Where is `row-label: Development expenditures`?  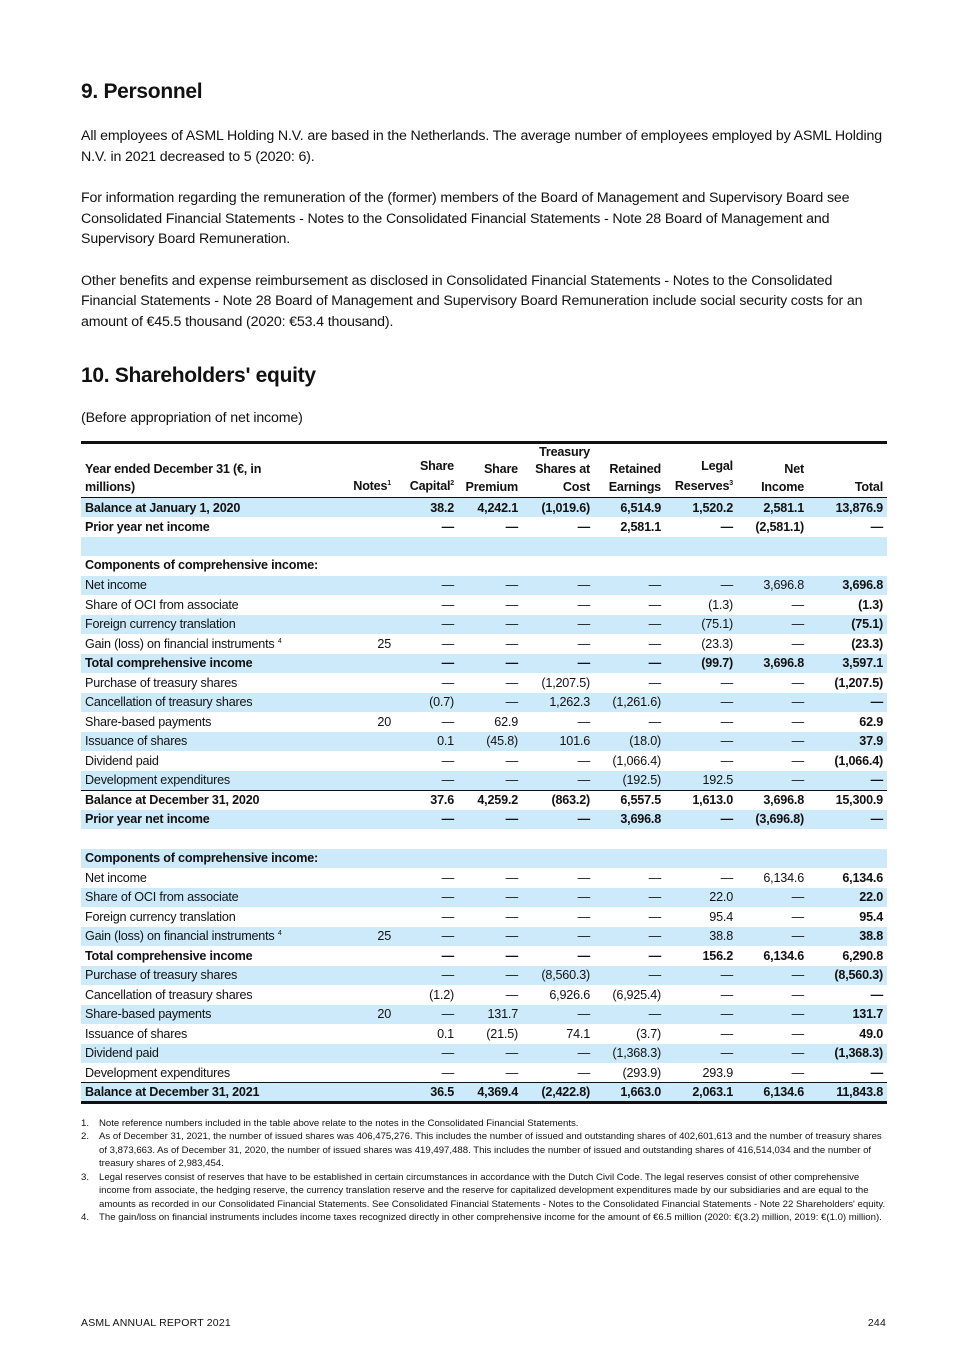
row-label: Development expenditures is located at coordinates (205, 780).